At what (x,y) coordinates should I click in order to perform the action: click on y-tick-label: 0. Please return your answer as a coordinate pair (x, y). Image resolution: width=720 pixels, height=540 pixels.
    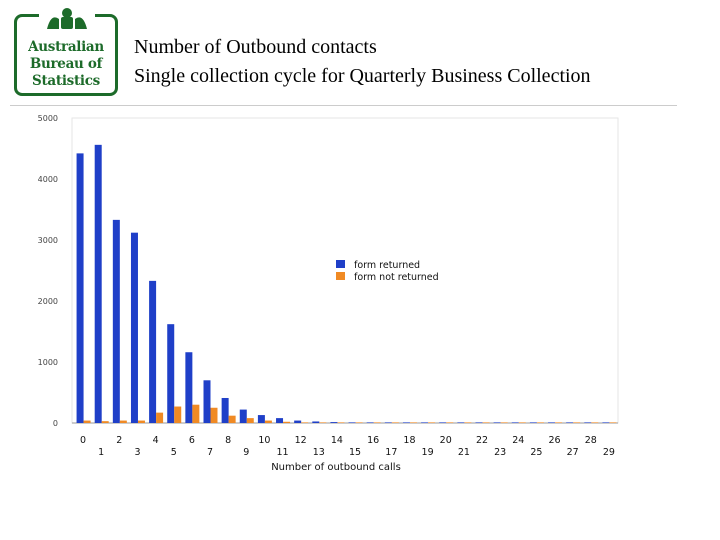
    Looking at the image, I should click on (55, 423).